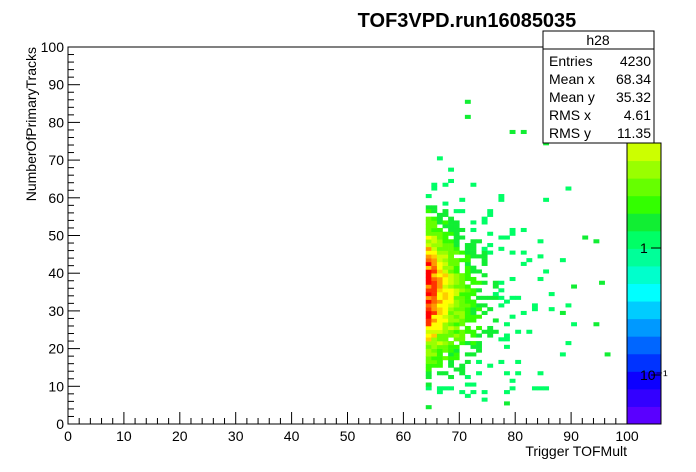 The height and width of the screenshot is (472, 696). Describe the element at coordinates (570, 133) in the screenshot. I see `stats-label-rms-y: RMS y` at that location.